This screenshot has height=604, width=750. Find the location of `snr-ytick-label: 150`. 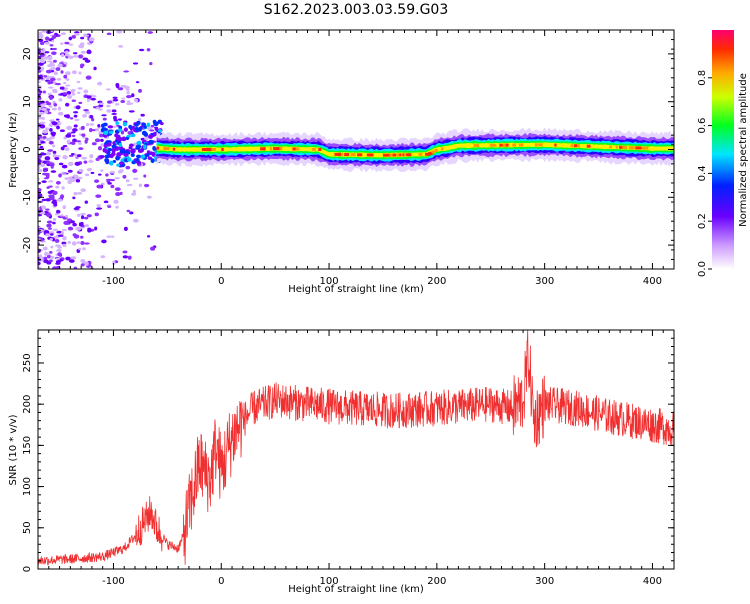

snr-ytick-label: 150 is located at coordinates (27, 445).